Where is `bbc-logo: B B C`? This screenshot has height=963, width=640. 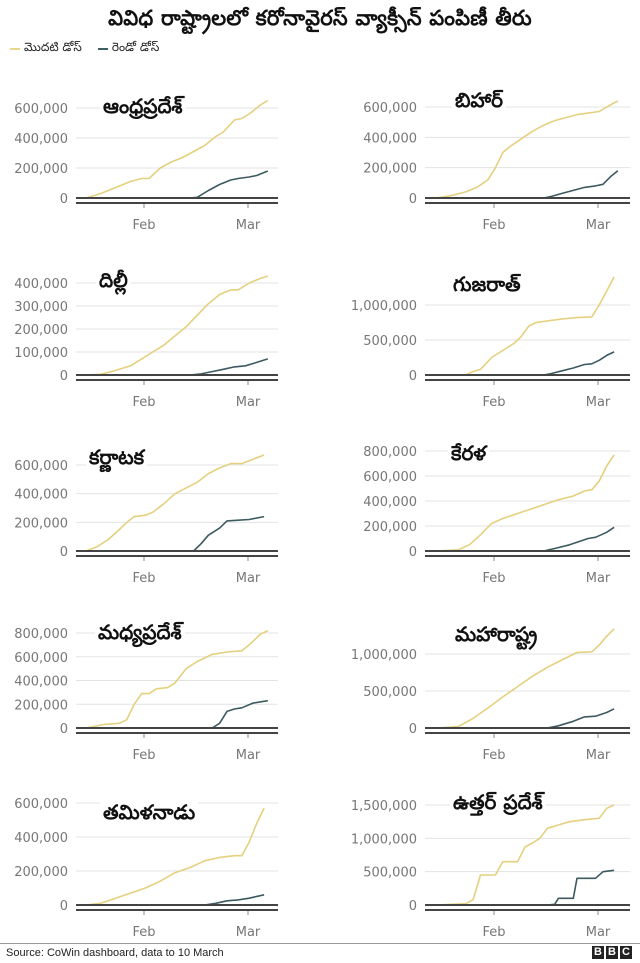 bbc-logo: B B C is located at coordinates (612, 952).